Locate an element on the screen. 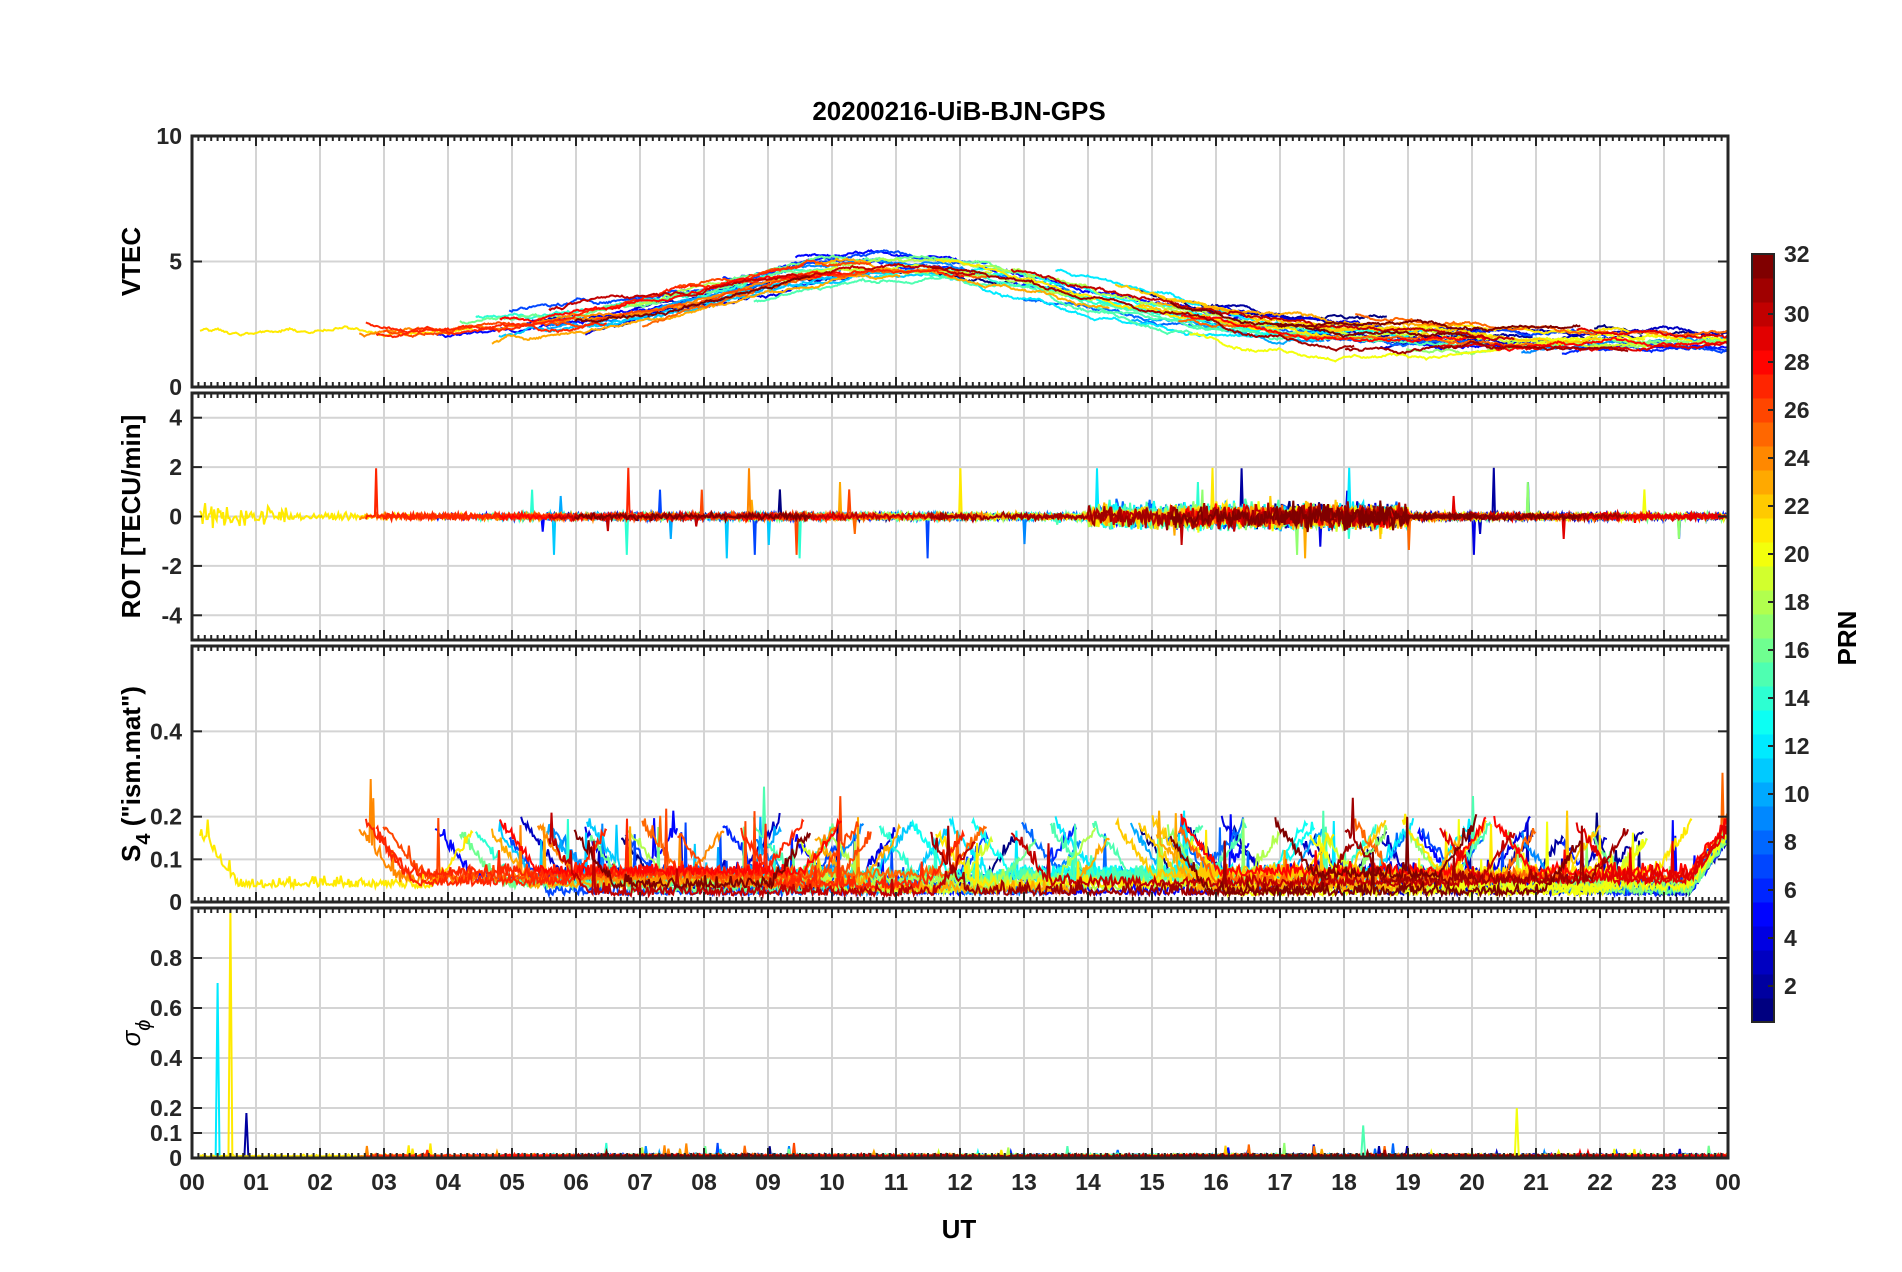 The width and height of the screenshot is (1902, 1272). x-tick-label: 04 is located at coordinates (448, 1182).